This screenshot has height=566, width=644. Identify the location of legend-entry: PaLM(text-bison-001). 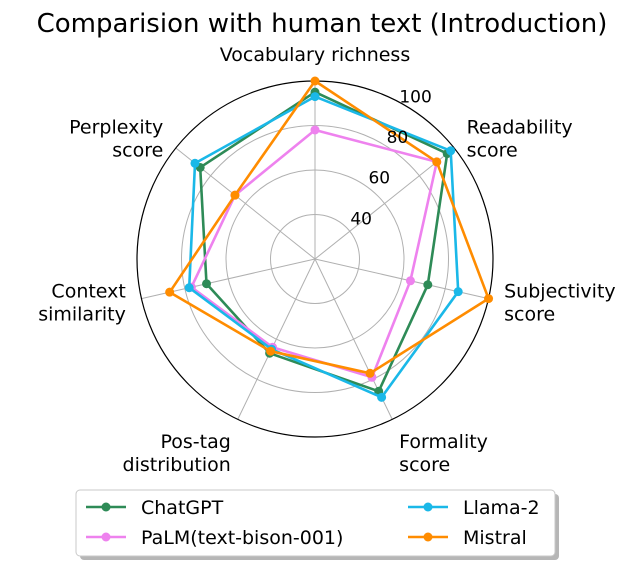
(214, 538).